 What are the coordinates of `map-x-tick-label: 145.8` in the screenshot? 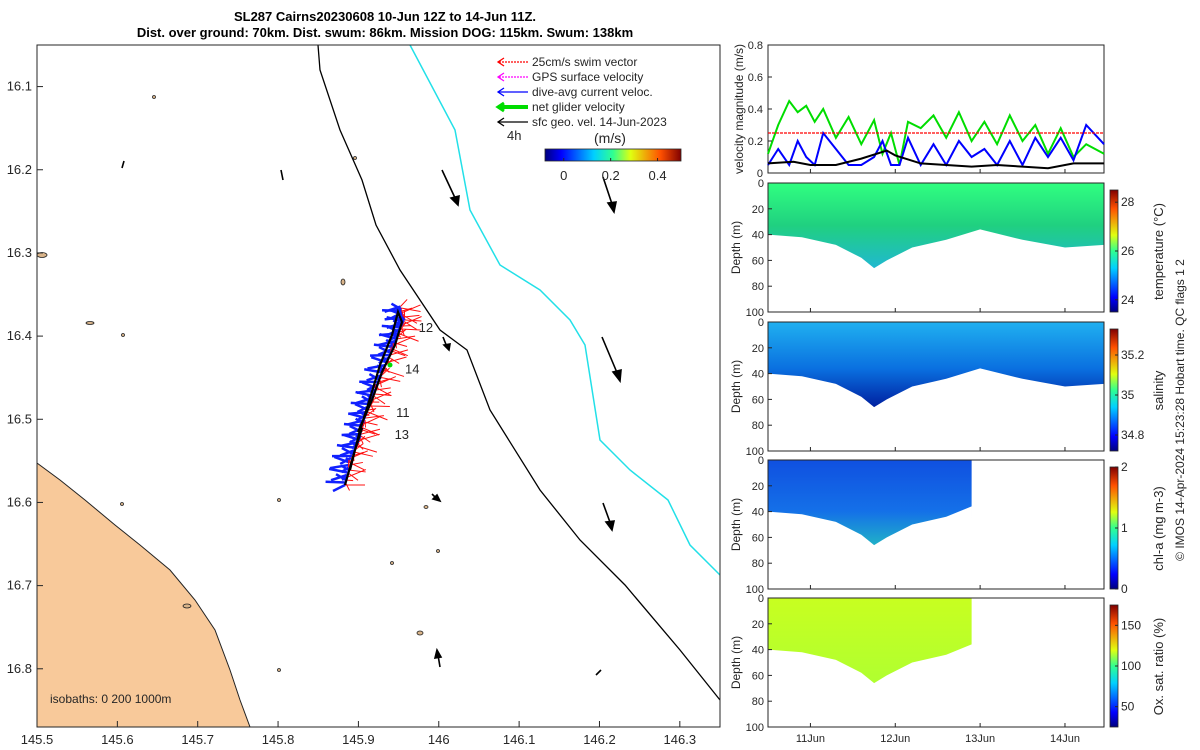 It's located at (278, 739).